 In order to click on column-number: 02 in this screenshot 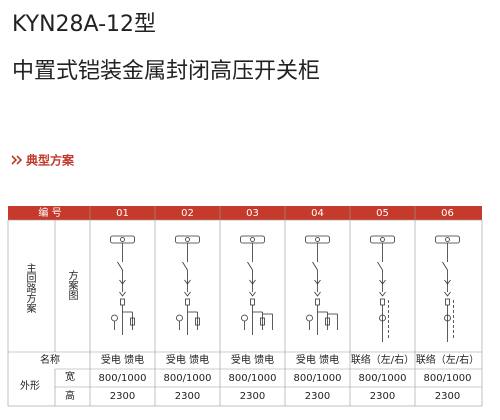, I will do `click(187, 213)`.